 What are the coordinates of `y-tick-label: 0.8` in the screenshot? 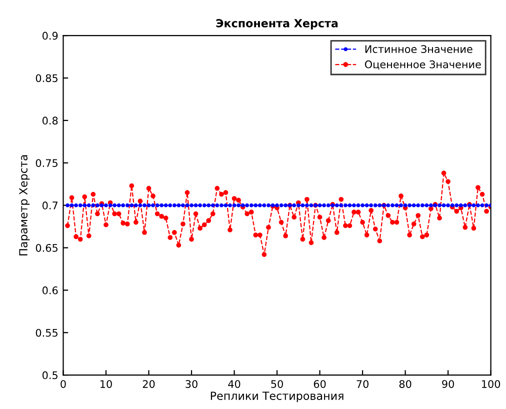 It's located at (50, 120).